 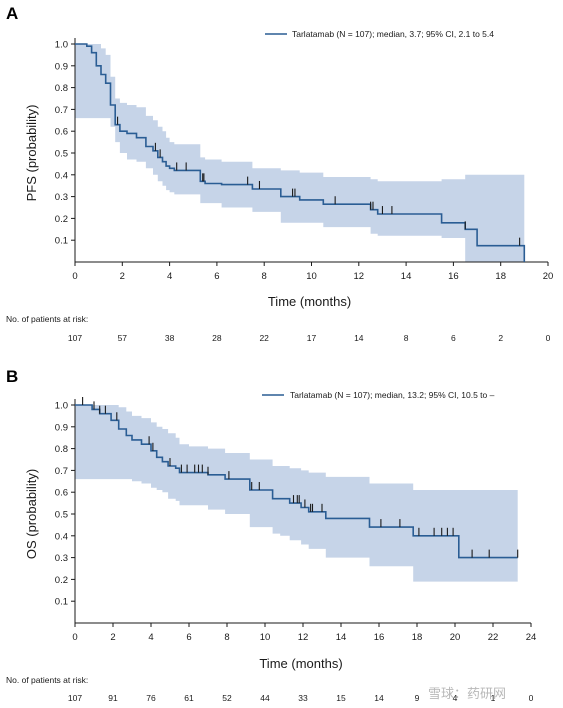 I want to click on risk-count-a: 8, so click(x=406, y=338).